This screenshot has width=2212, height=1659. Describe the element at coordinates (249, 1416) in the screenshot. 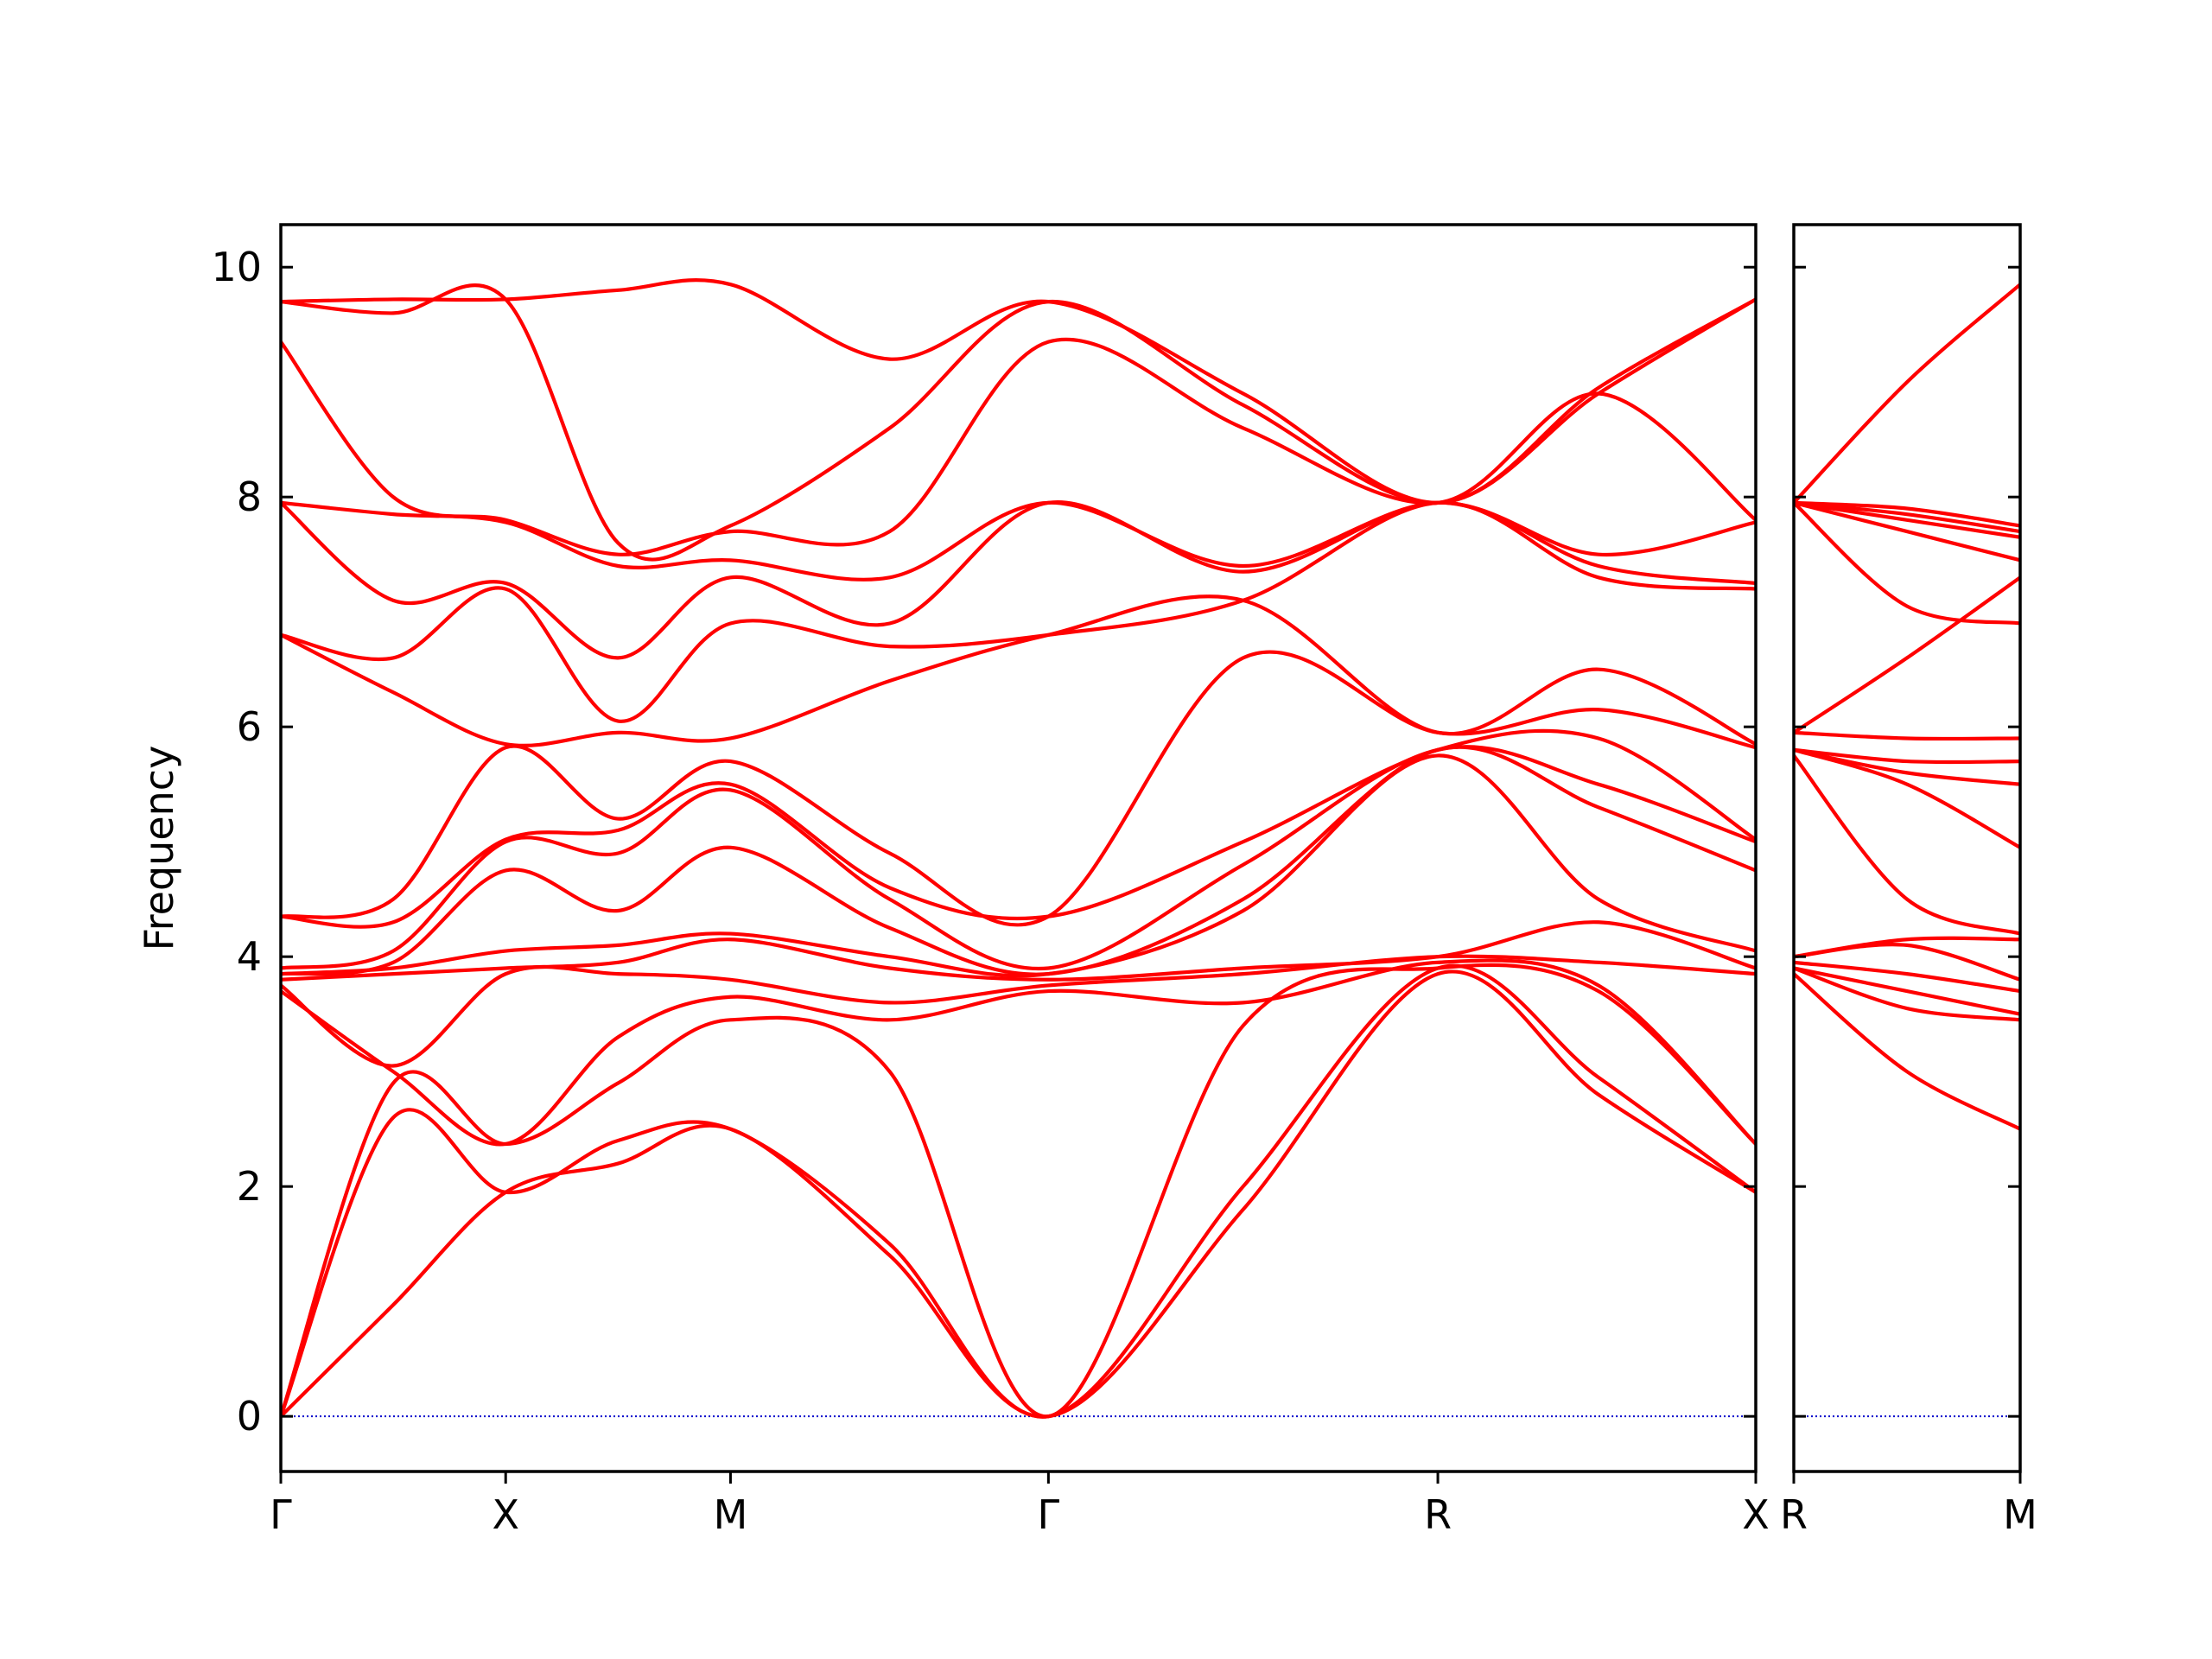

I see `y-tick-label: 0` at that location.